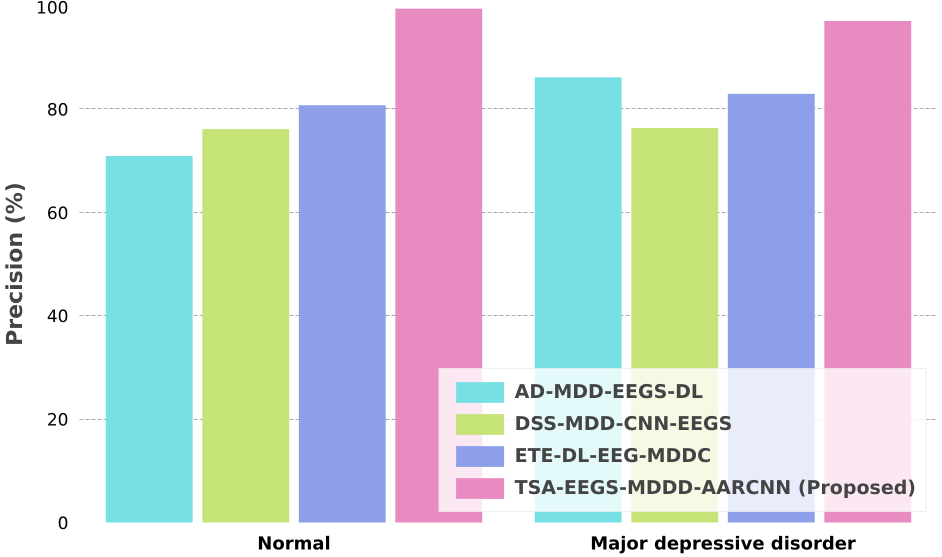  Describe the element at coordinates (723, 544) in the screenshot. I see `x-tick-label: Major depressive disorder` at that location.